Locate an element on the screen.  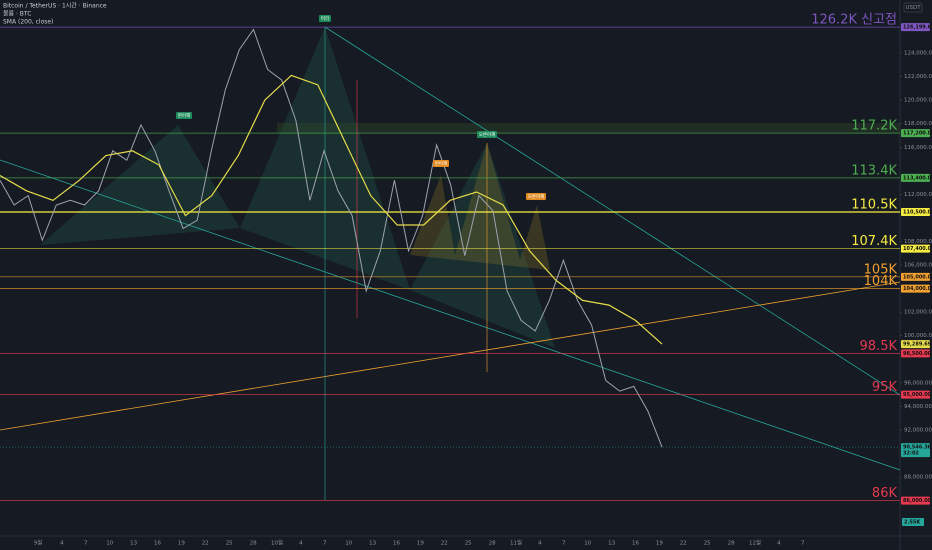
level-label: 98.5K is located at coordinates (879, 346).